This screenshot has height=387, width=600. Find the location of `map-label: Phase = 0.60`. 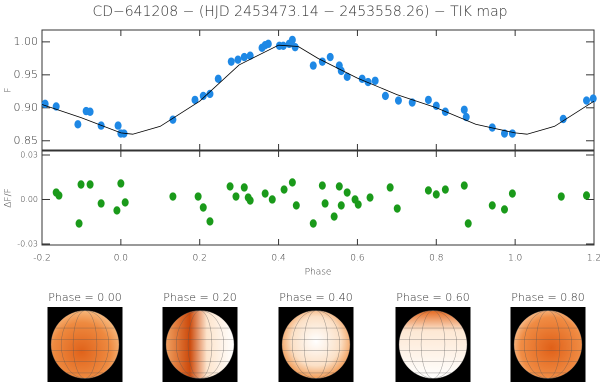

map-label: Phase = 0.60 is located at coordinates (433, 297).